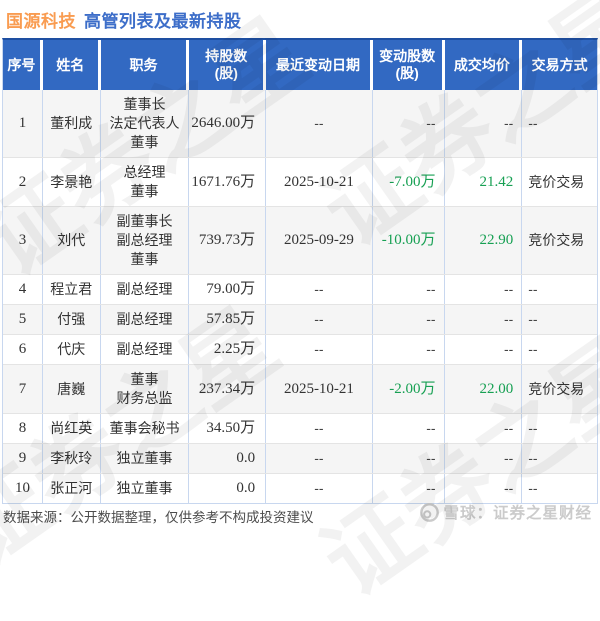 Image resolution: width=600 pixels, height=621 pixels. I want to click on cell-no: 4, so click(23, 289).